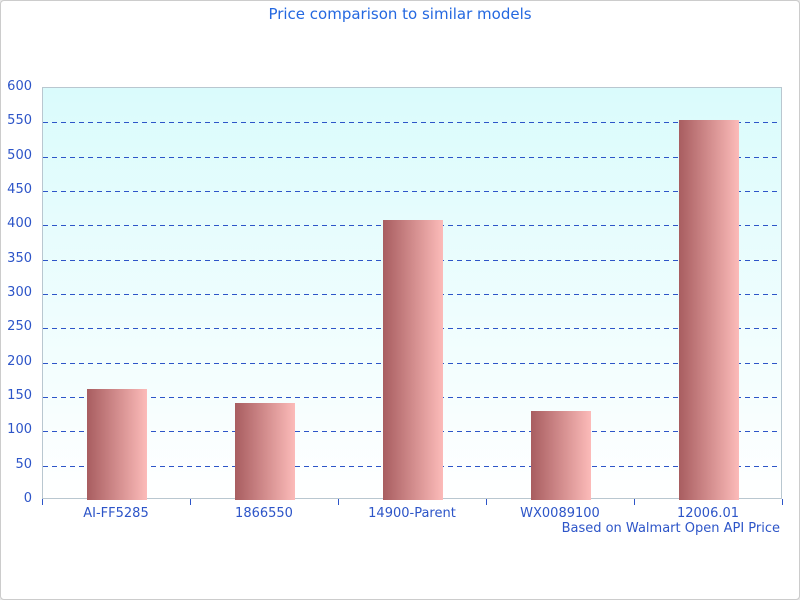 The height and width of the screenshot is (600, 800). I want to click on bar-12006.01, so click(709, 309).